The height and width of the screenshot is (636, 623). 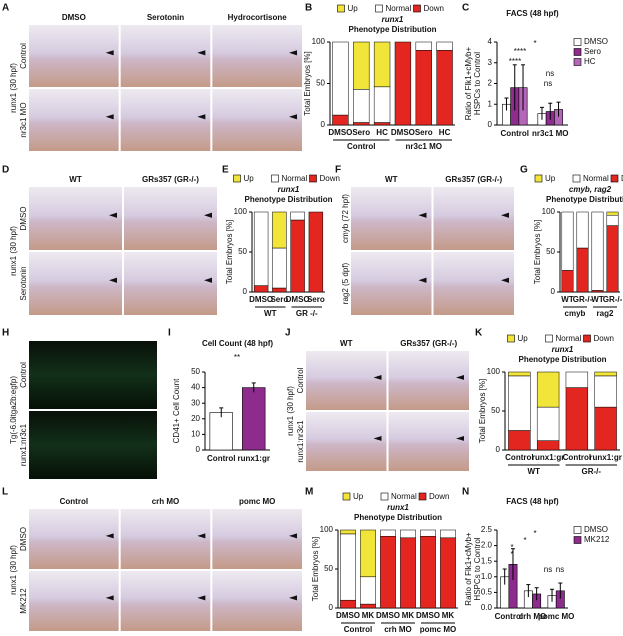 What do you see at coordinates (533, 616) in the screenshot?
I see `x-tick-label: crh MO` at bounding box center [533, 616].